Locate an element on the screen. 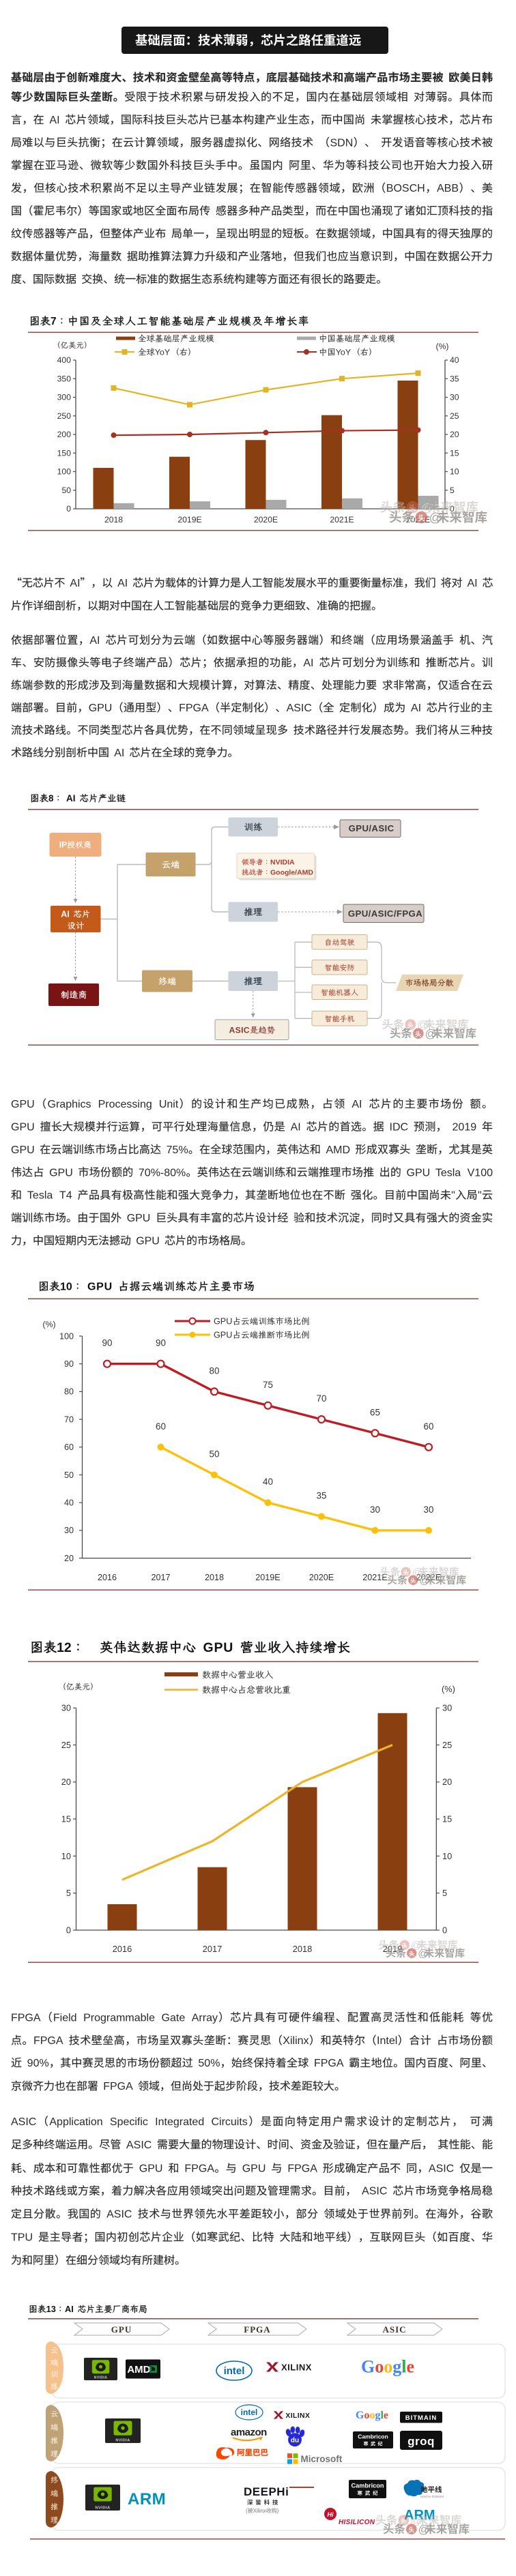 The image size is (516, 2576). svg-text: Unit is located at coordinates (169, 1104).